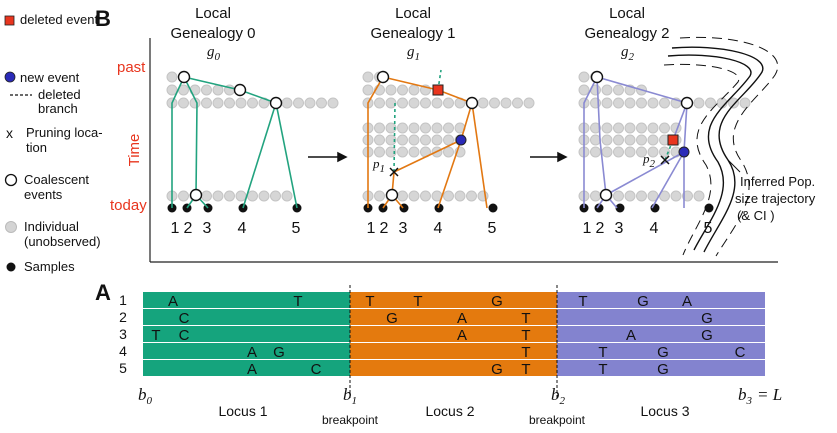  I want to click on pruning-label-subscript: 2, so click(653, 164).